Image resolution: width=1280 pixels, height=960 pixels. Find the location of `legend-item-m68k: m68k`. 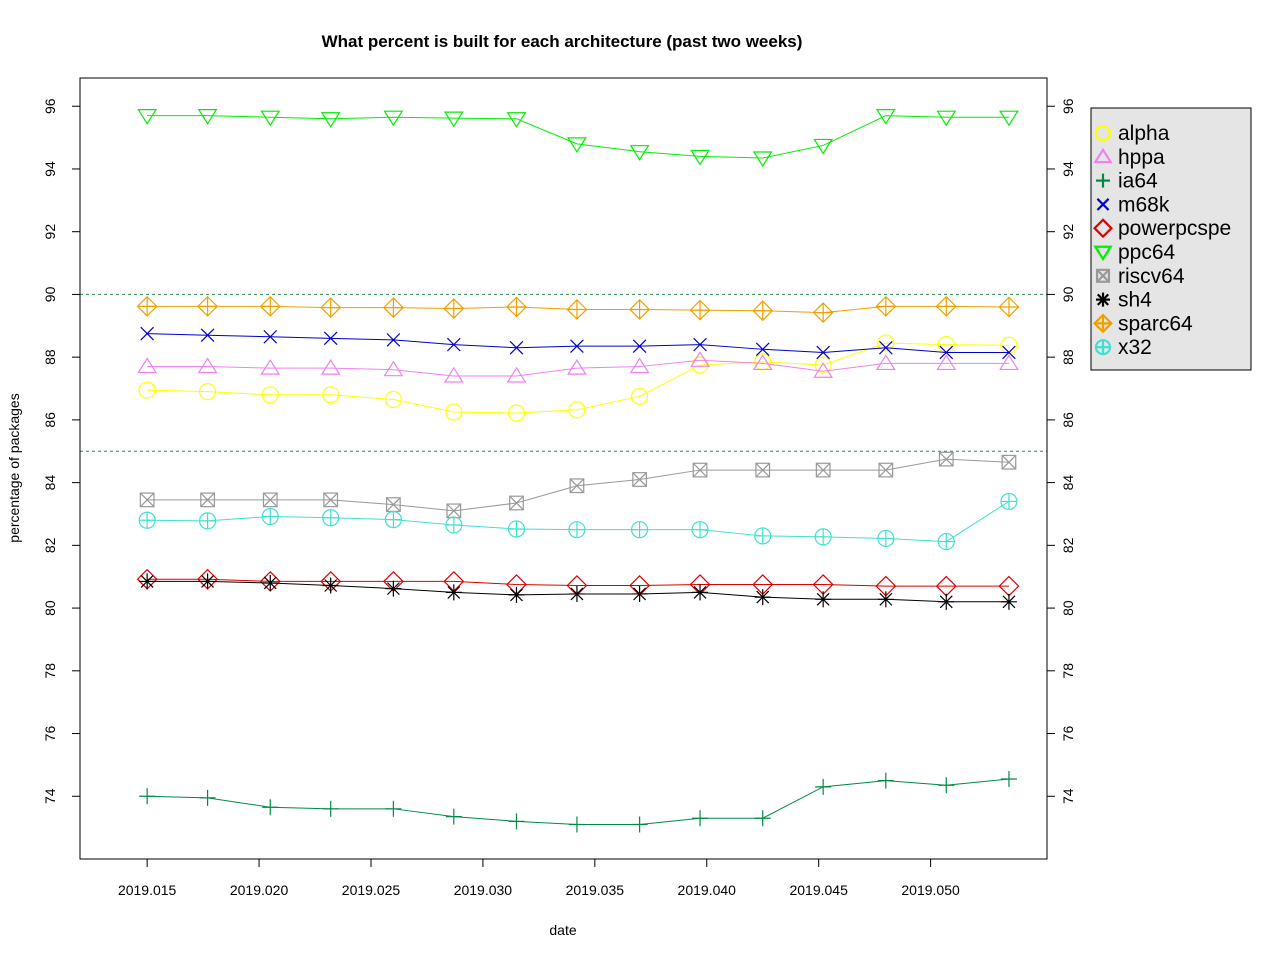

legend-item-m68k: m68k is located at coordinates (1133, 204).